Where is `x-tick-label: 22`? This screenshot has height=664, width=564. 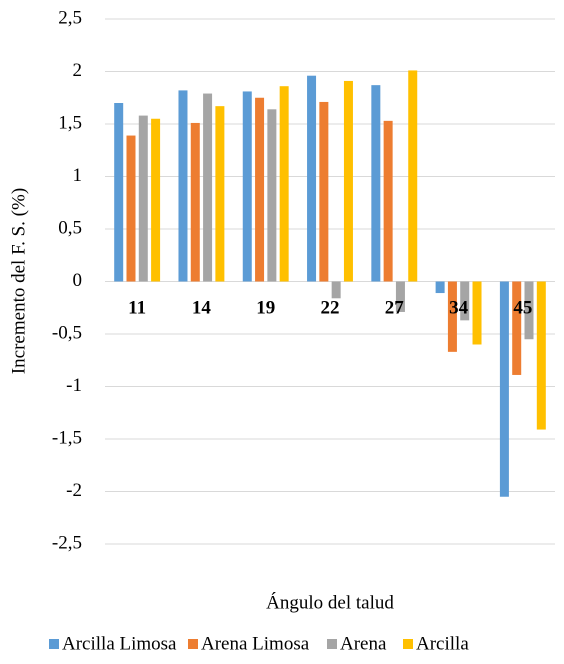 x-tick-label: 22 is located at coordinates (330, 307).